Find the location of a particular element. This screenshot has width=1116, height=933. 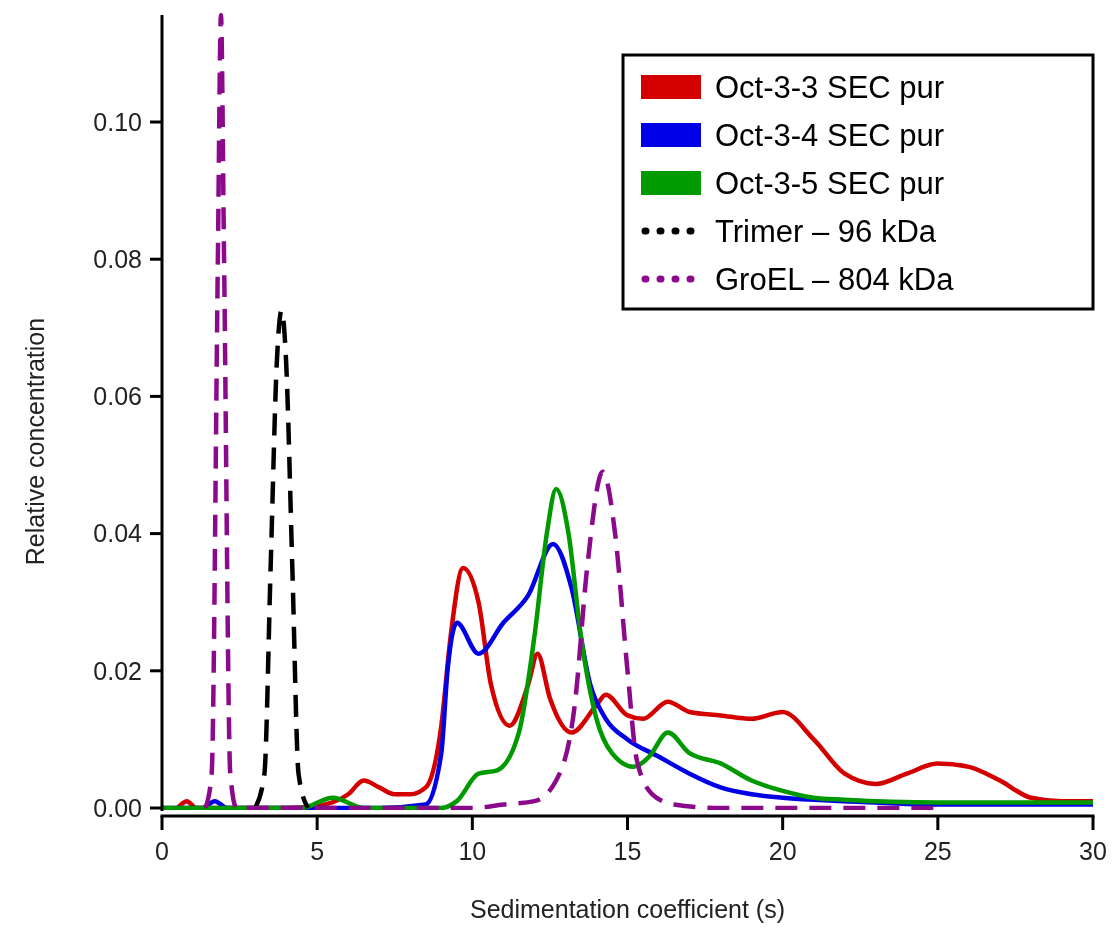

x-tick-label: 0 is located at coordinates (162, 851).